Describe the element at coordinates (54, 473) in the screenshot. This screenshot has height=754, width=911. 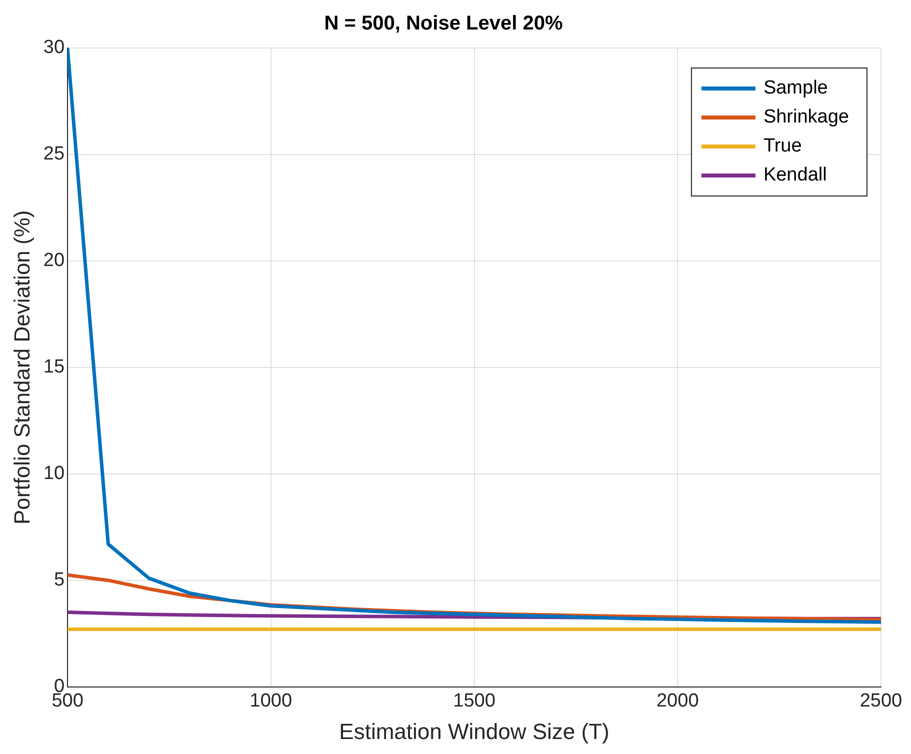
I see `y-tick-label: 10` at that location.